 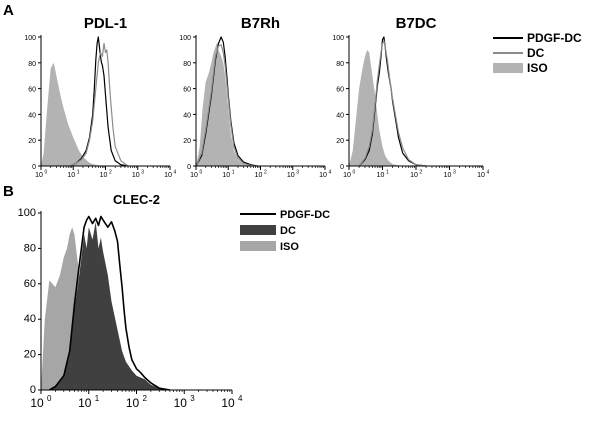 I want to click on chart-title: B7DC, so click(x=416, y=23).